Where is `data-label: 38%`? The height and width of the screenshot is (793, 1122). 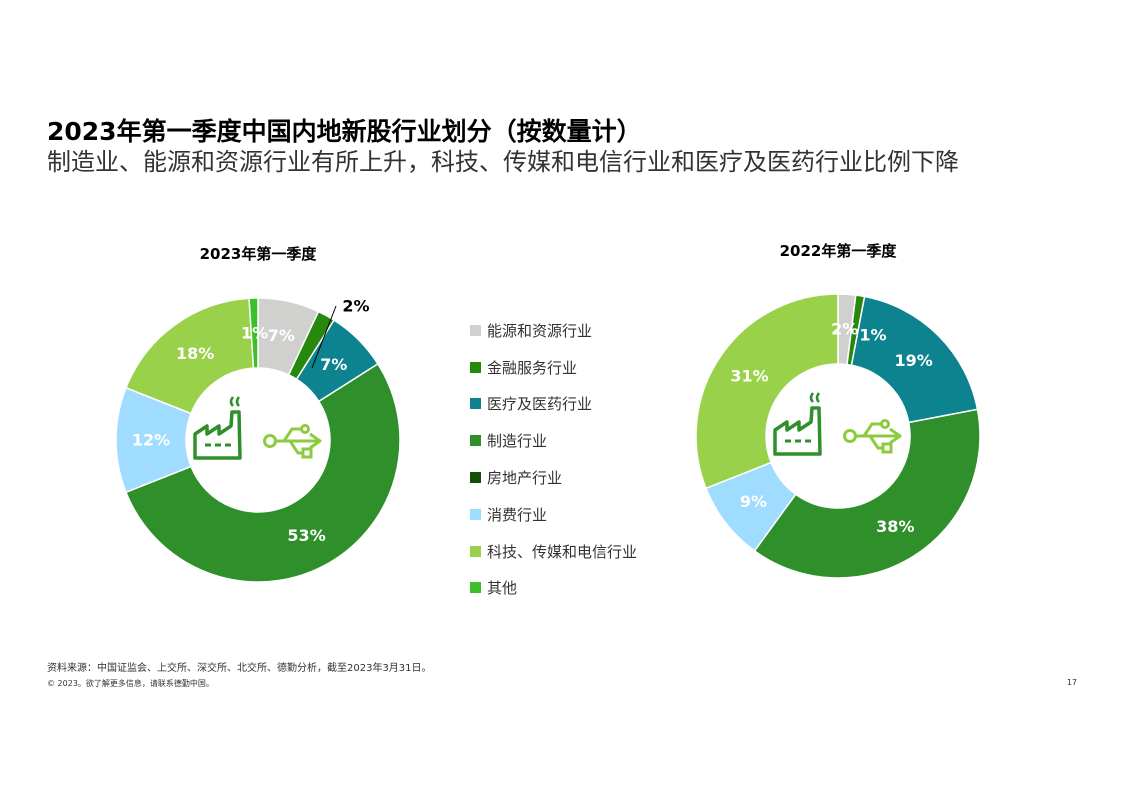 data-label: 38% is located at coordinates (895, 526).